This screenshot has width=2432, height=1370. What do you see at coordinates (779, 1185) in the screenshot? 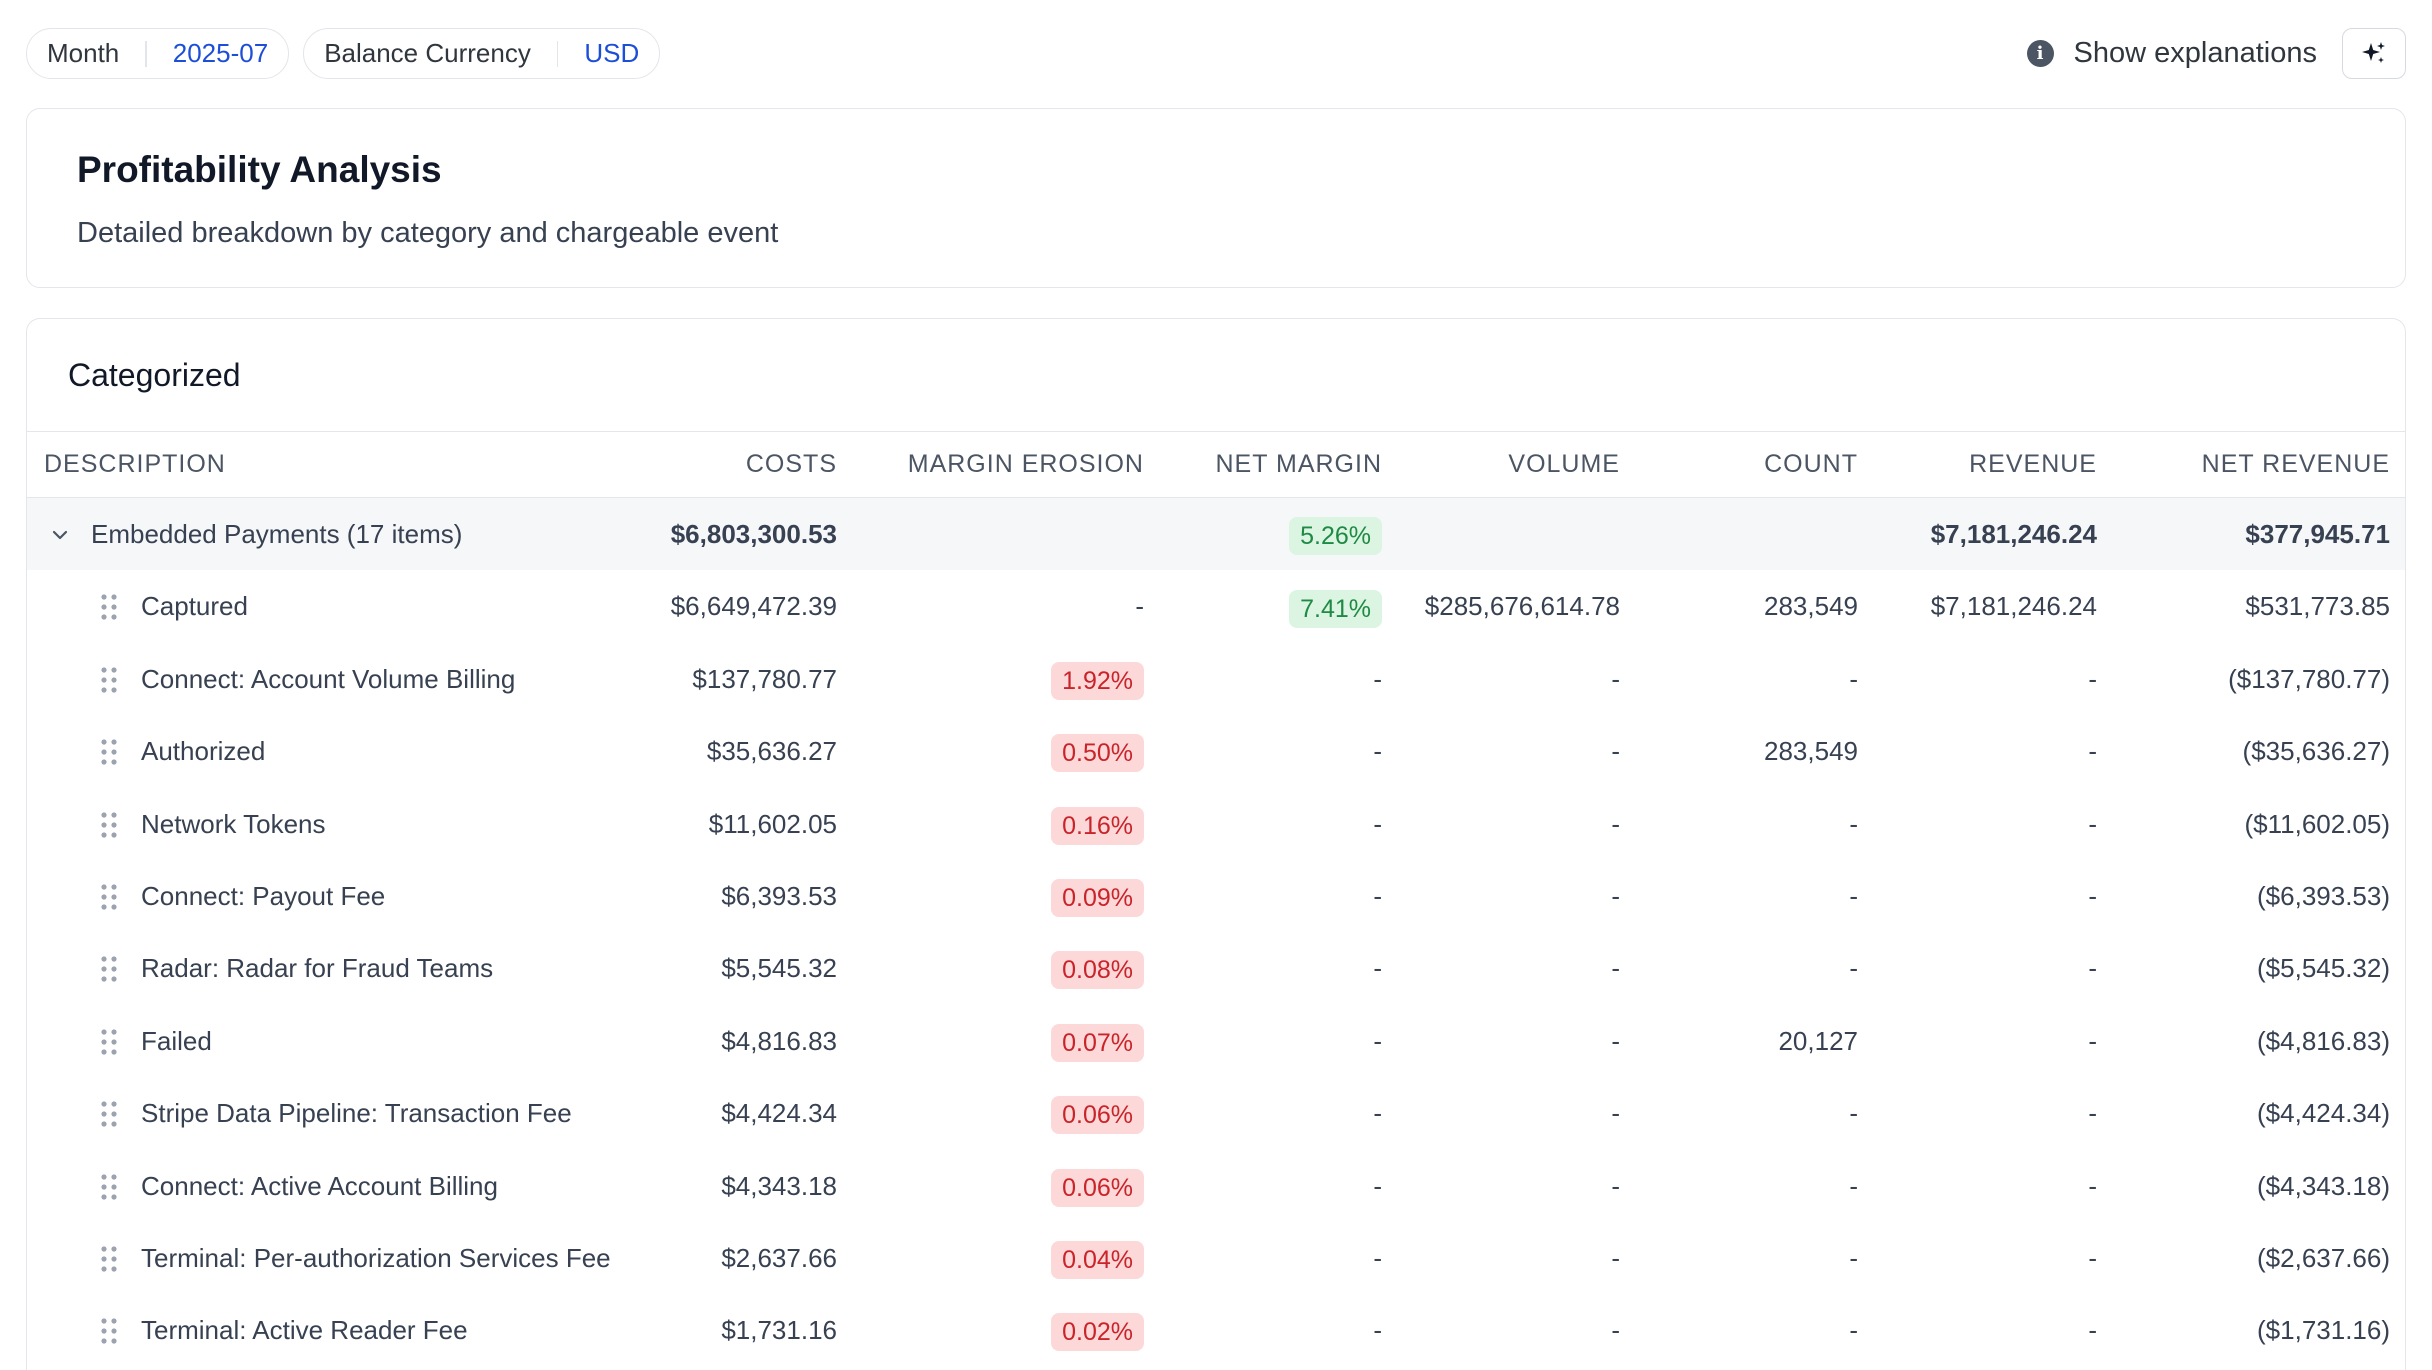
I see `row-costs: $4,343.18` at bounding box center [779, 1185].